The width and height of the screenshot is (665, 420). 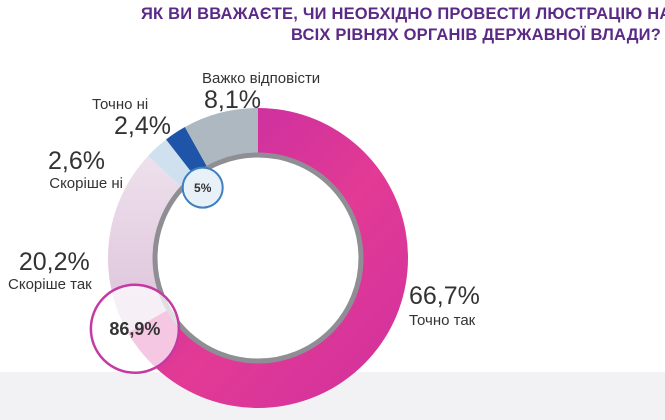 What do you see at coordinates (444, 296) in the screenshot?
I see `slice-value-definitely-yes: 66,7%` at bounding box center [444, 296].